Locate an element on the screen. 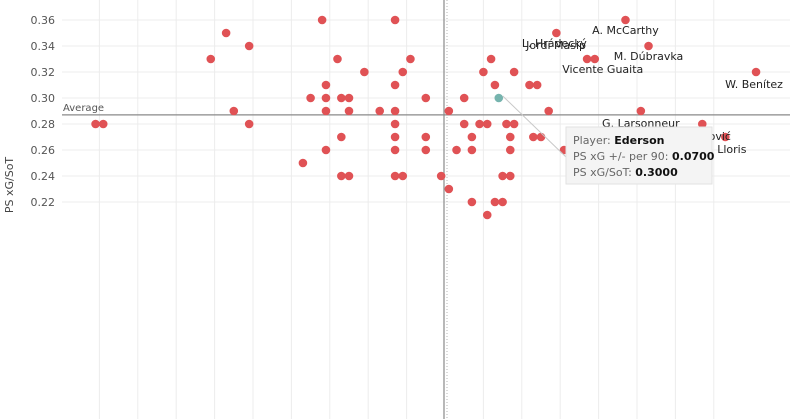 This screenshot has height=419, width=800. tooltip-row-xg-per-90: PS xG +/- per 90: 0.0700 is located at coordinates (644, 156).